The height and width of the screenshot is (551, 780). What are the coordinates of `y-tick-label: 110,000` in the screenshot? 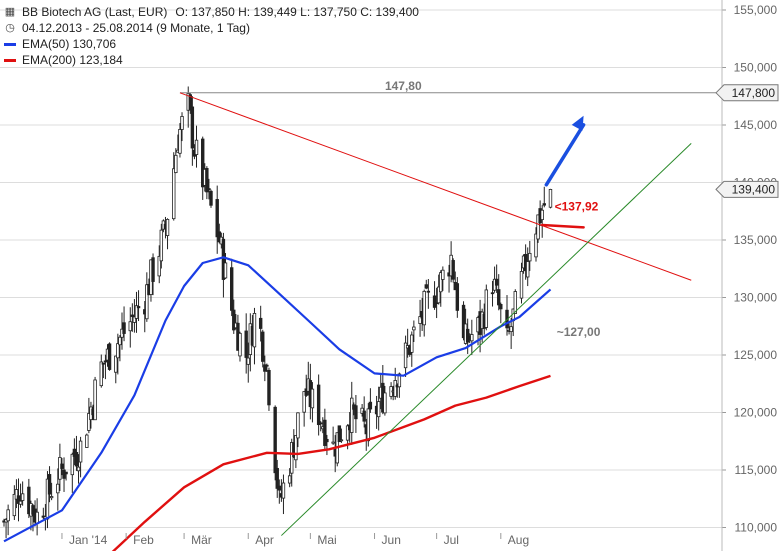 It's located at (756, 528).